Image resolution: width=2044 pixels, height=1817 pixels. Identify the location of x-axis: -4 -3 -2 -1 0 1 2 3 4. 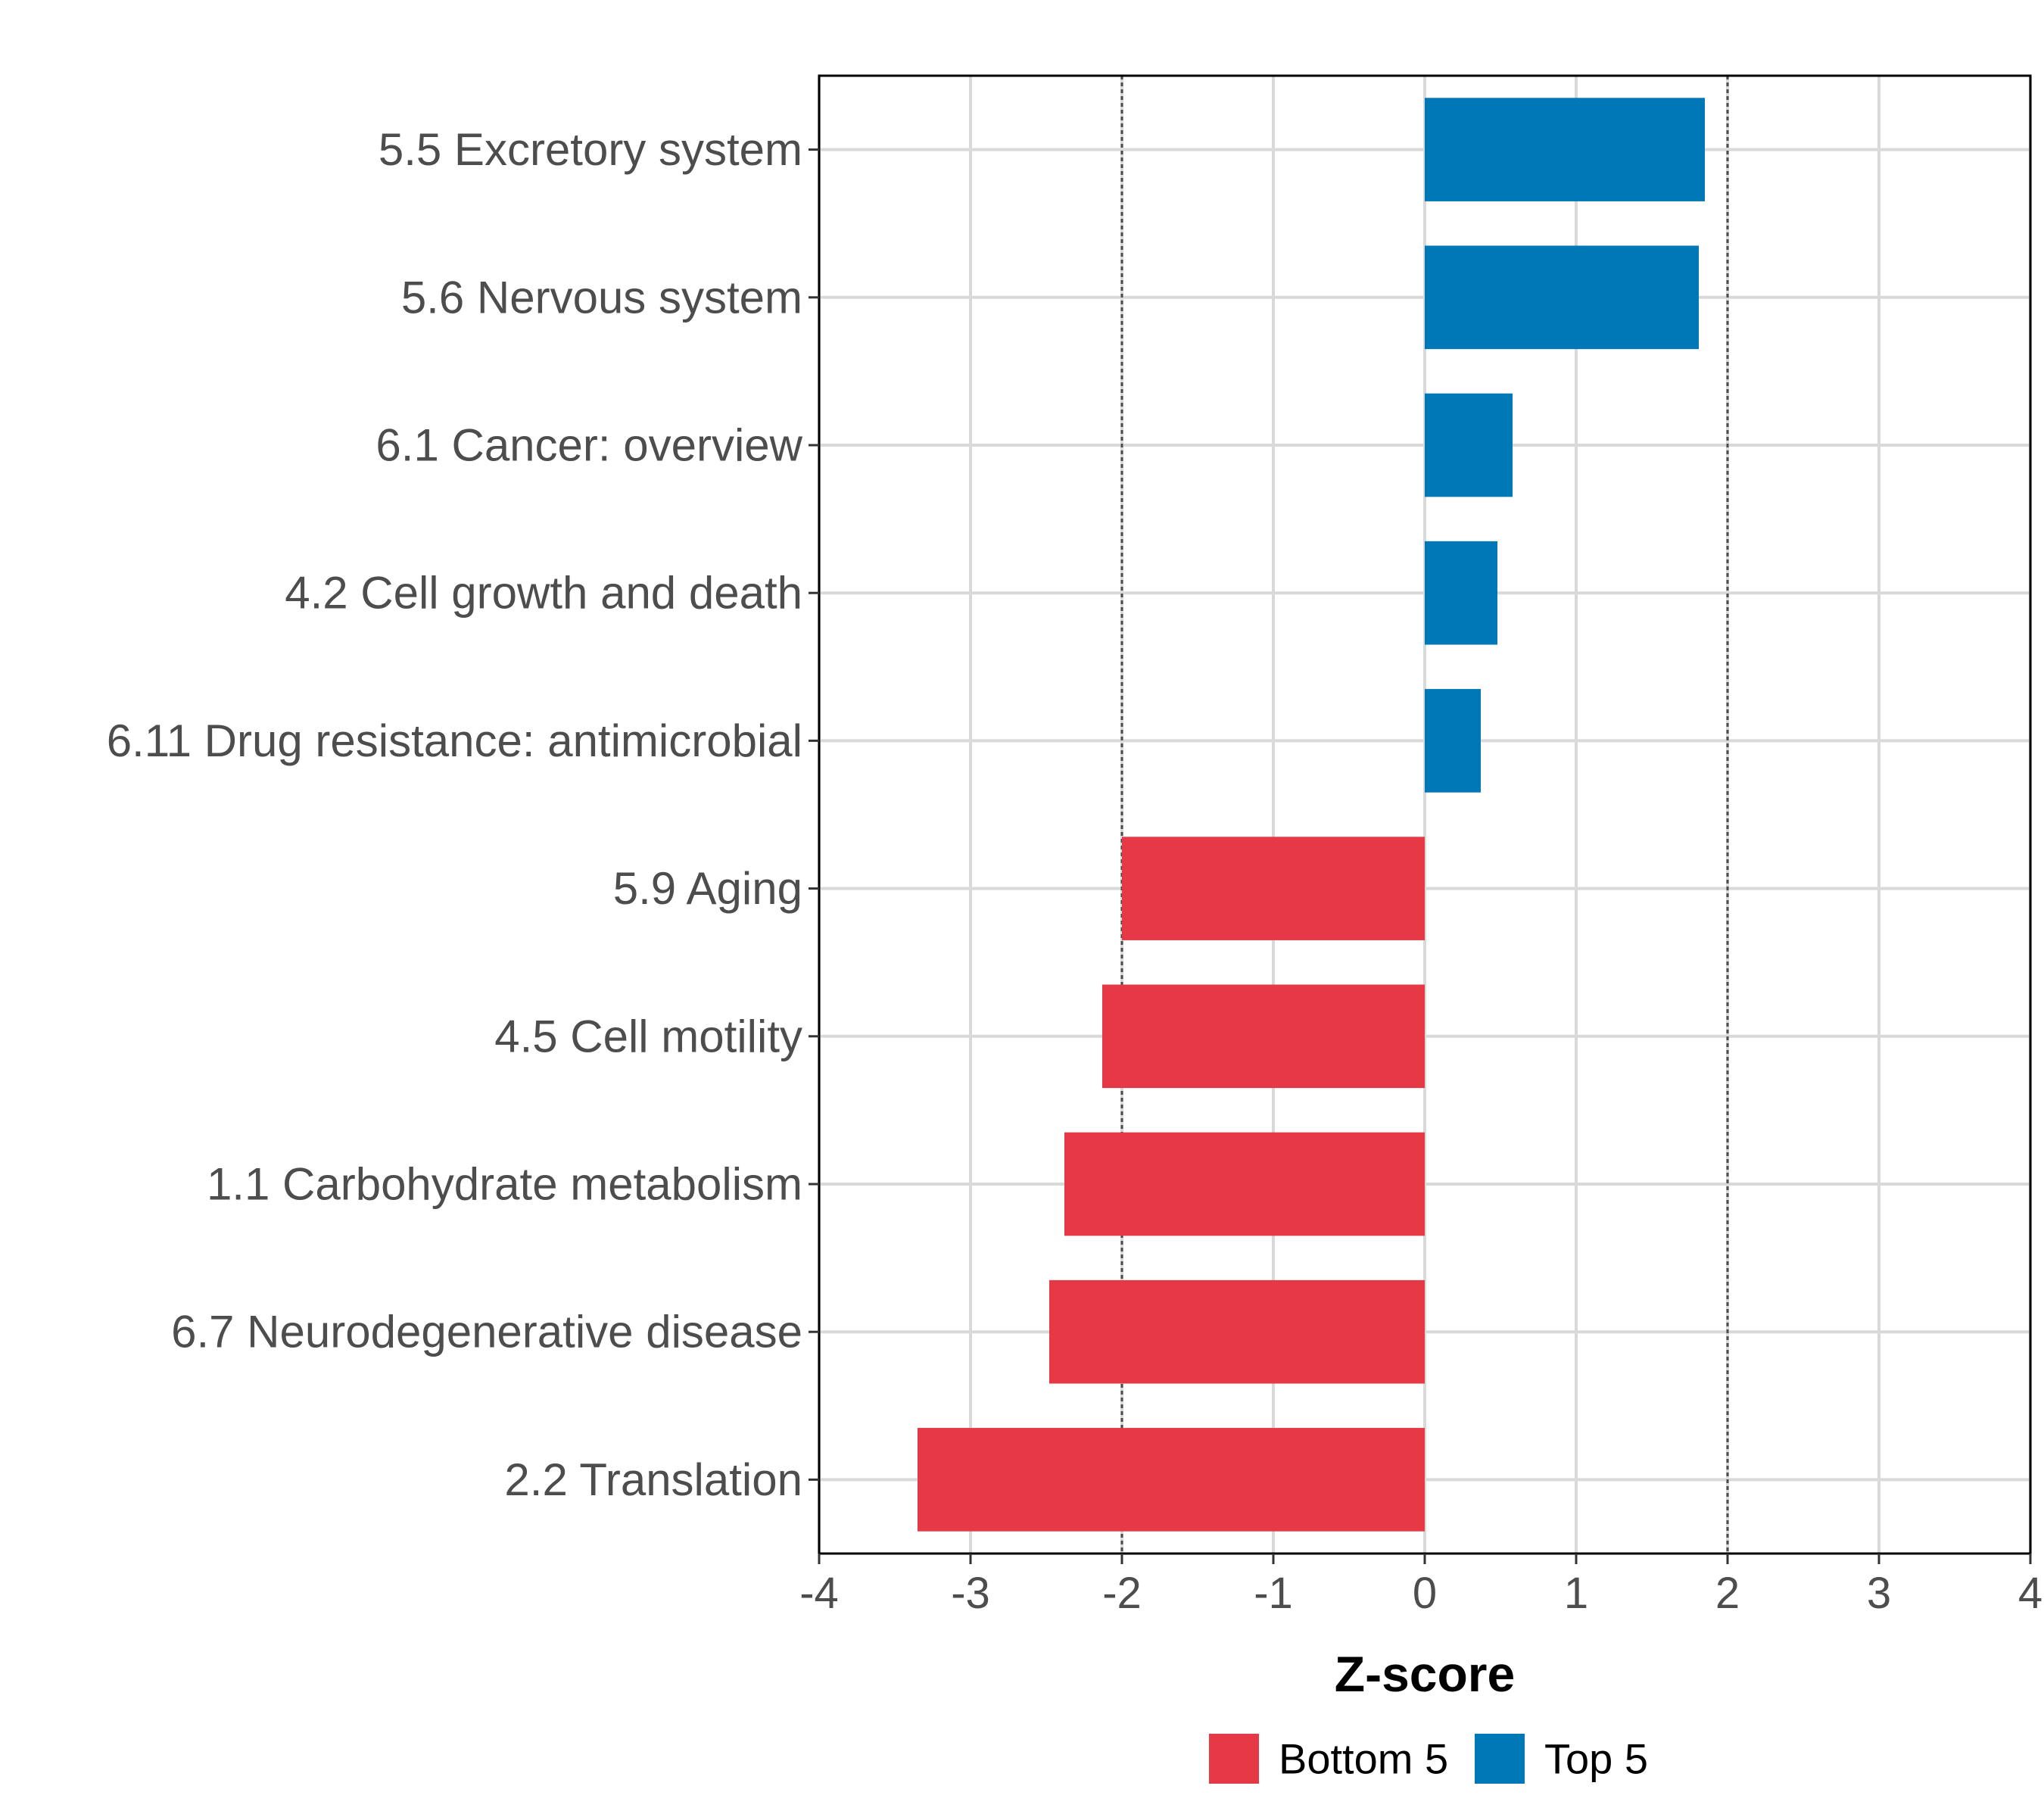
(1420, 1586).